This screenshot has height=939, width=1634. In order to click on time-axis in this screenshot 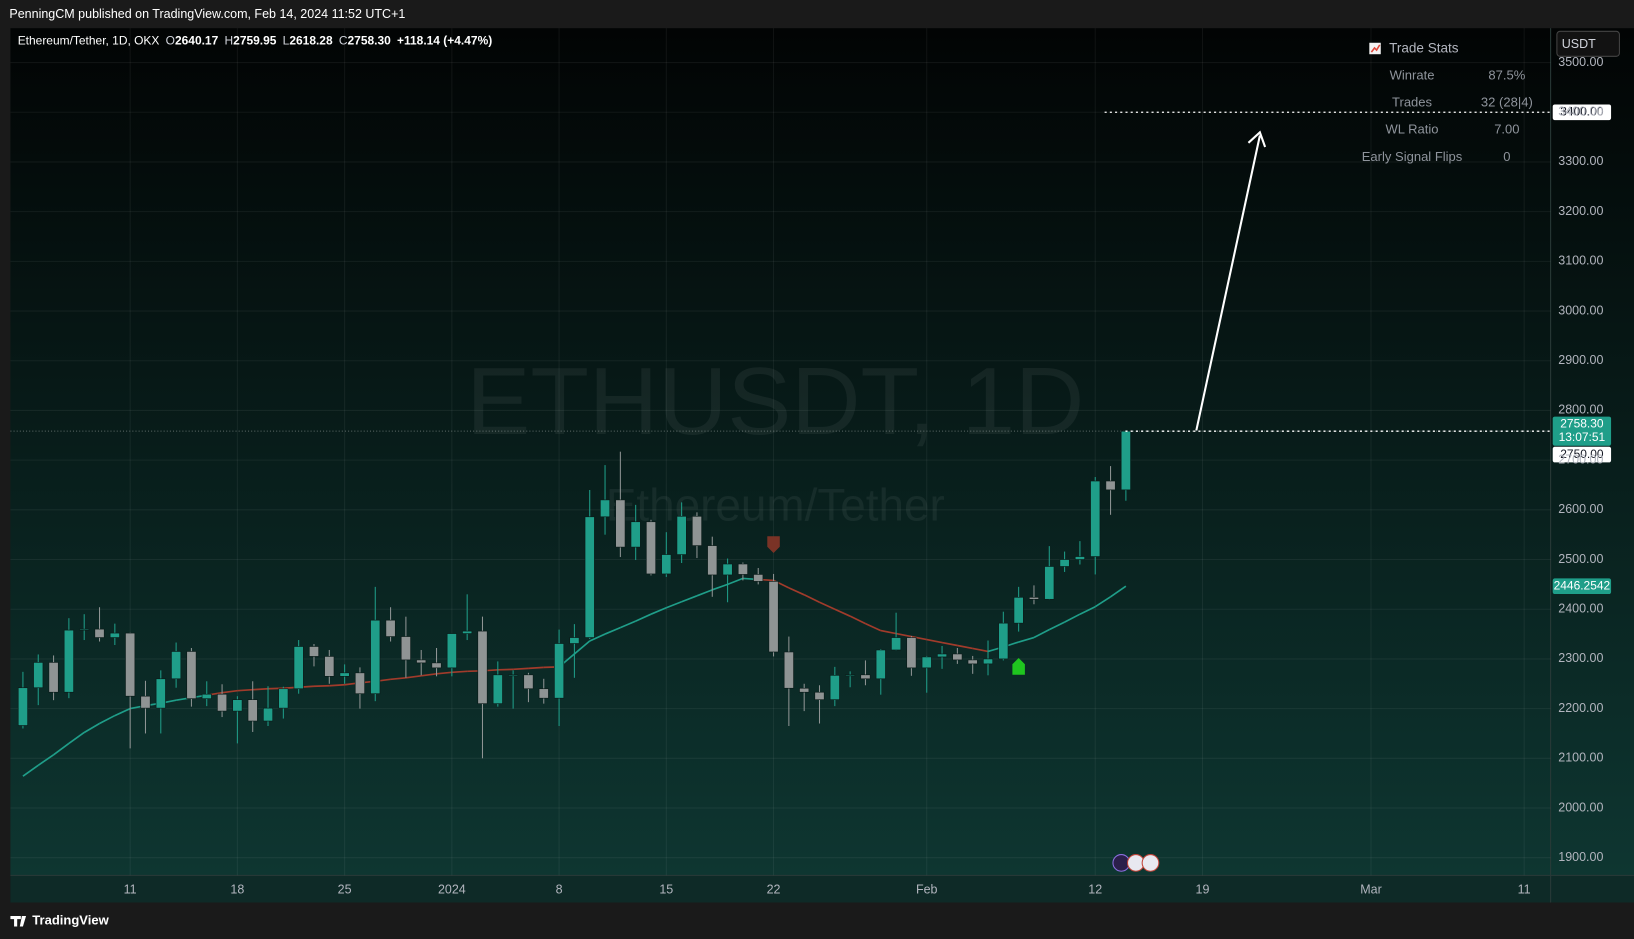, I will do `click(822, 889)`.